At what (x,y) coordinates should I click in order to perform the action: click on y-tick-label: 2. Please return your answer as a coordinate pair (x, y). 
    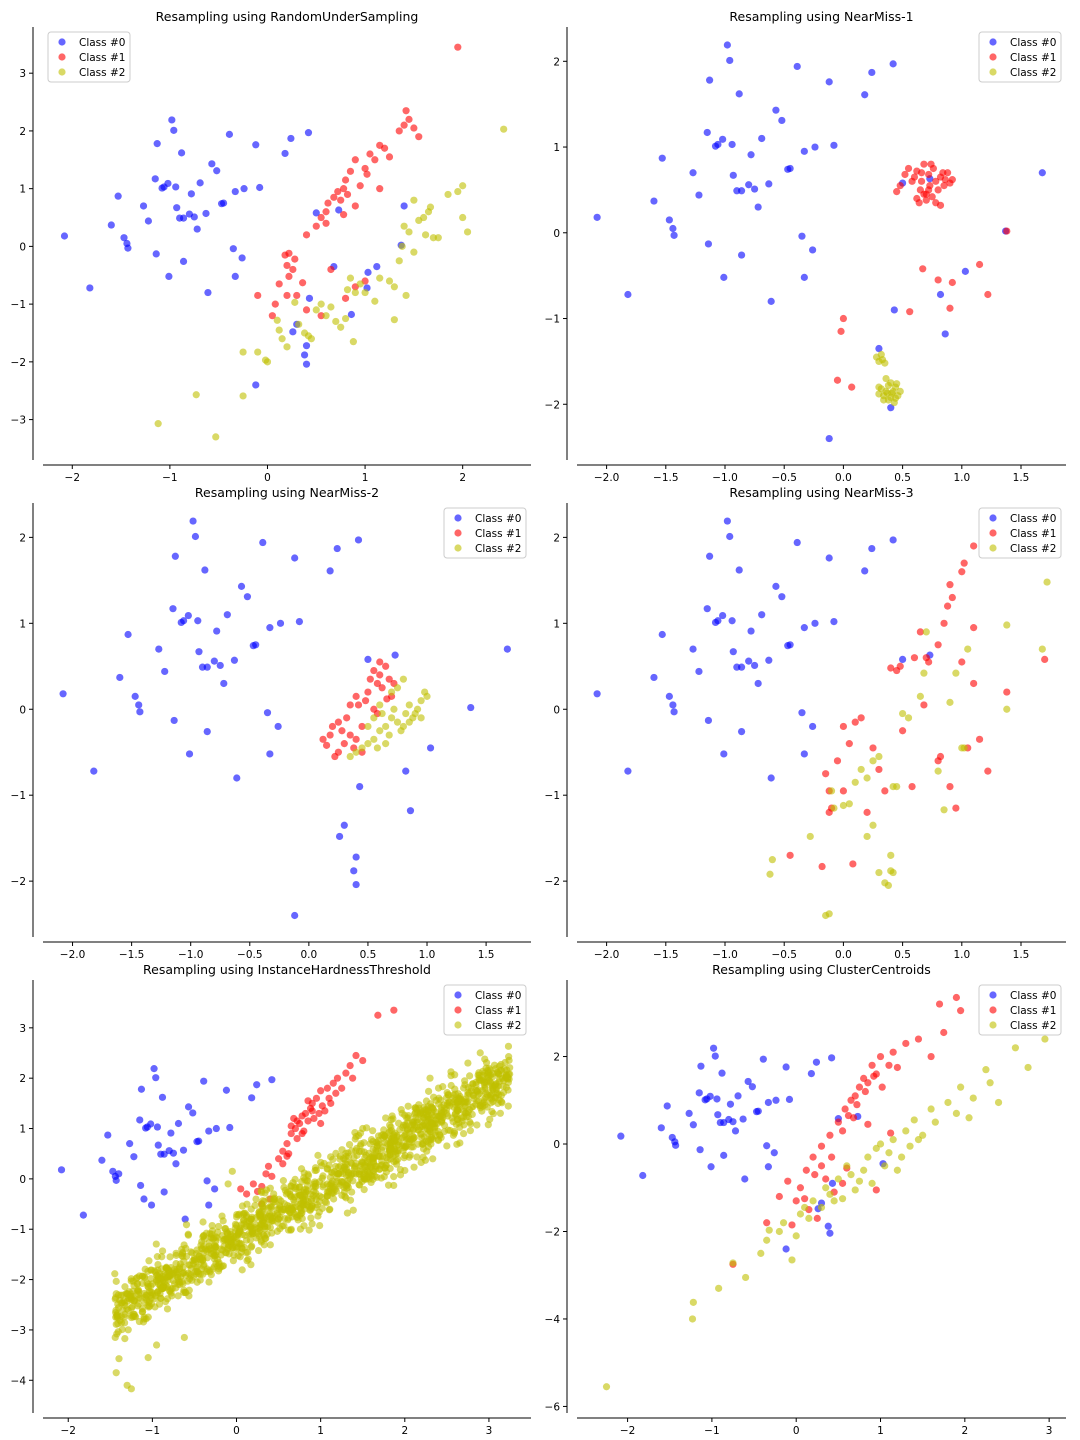
    Looking at the image, I should click on (556, 1058).